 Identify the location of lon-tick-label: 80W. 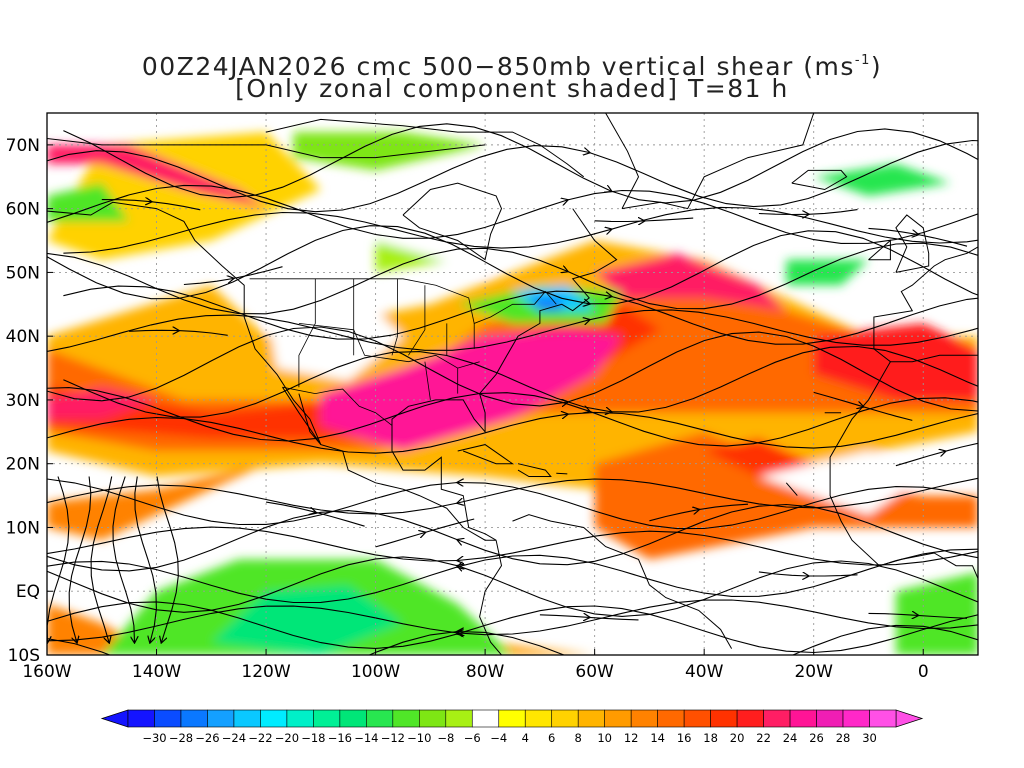
(485, 672).